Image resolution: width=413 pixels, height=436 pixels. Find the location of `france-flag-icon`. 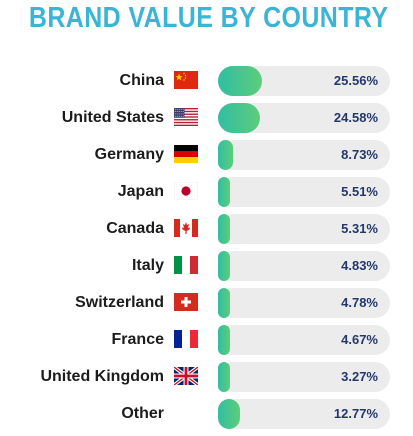

france-flag-icon is located at coordinates (186, 339).